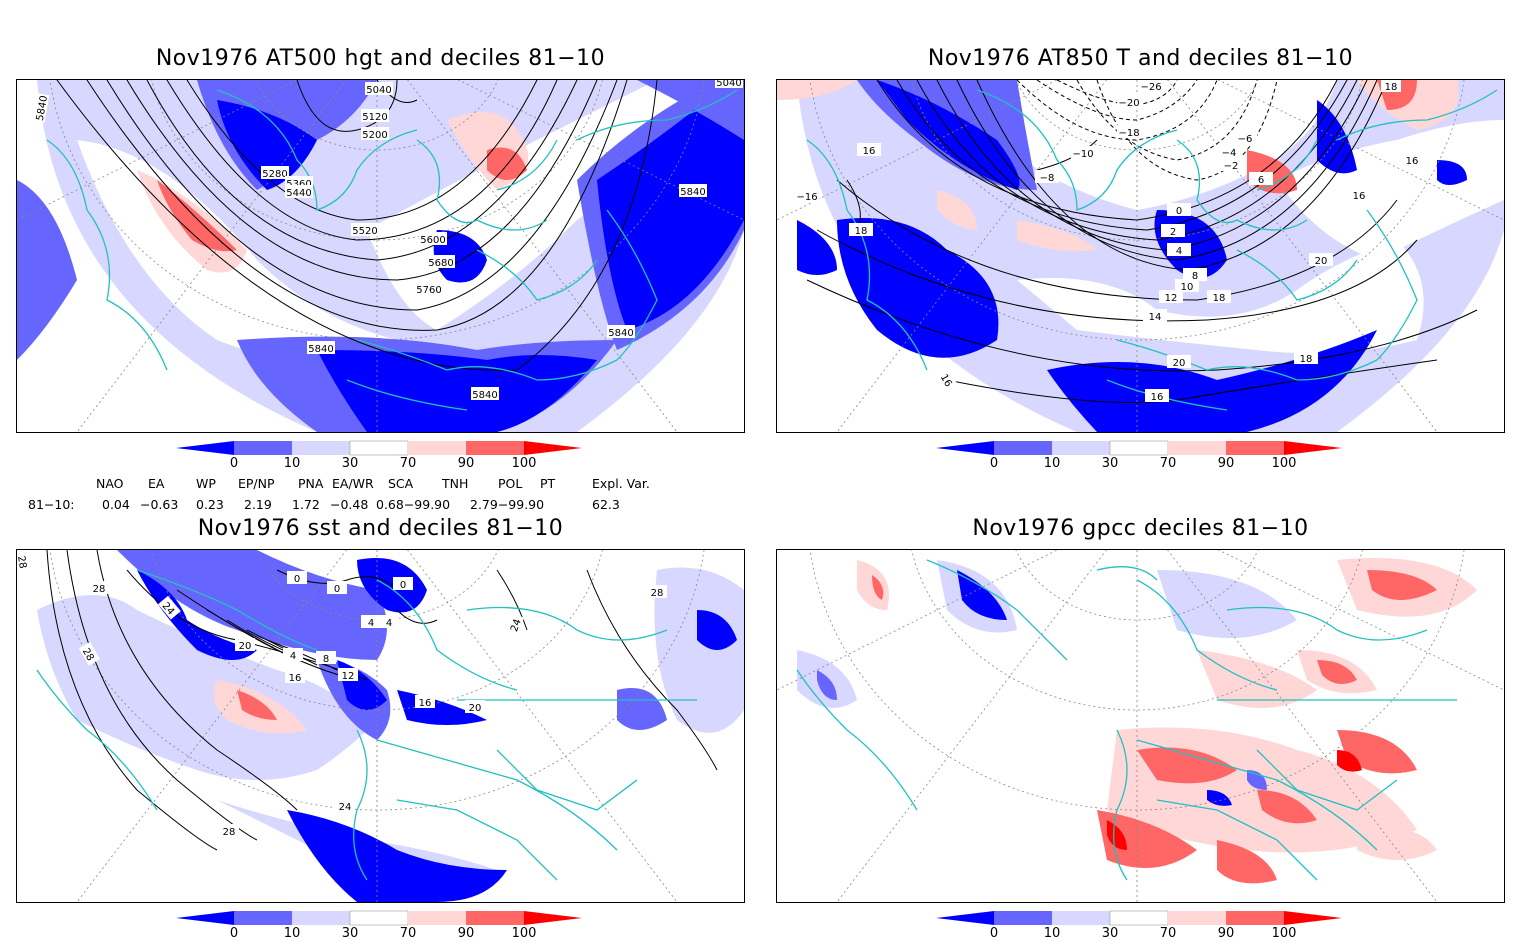 This screenshot has width=1520, height=941. What do you see at coordinates (1140, 528) in the screenshot?
I see `panel-title-br: Nov1976 gpcc deciles 81−10` at bounding box center [1140, 528].